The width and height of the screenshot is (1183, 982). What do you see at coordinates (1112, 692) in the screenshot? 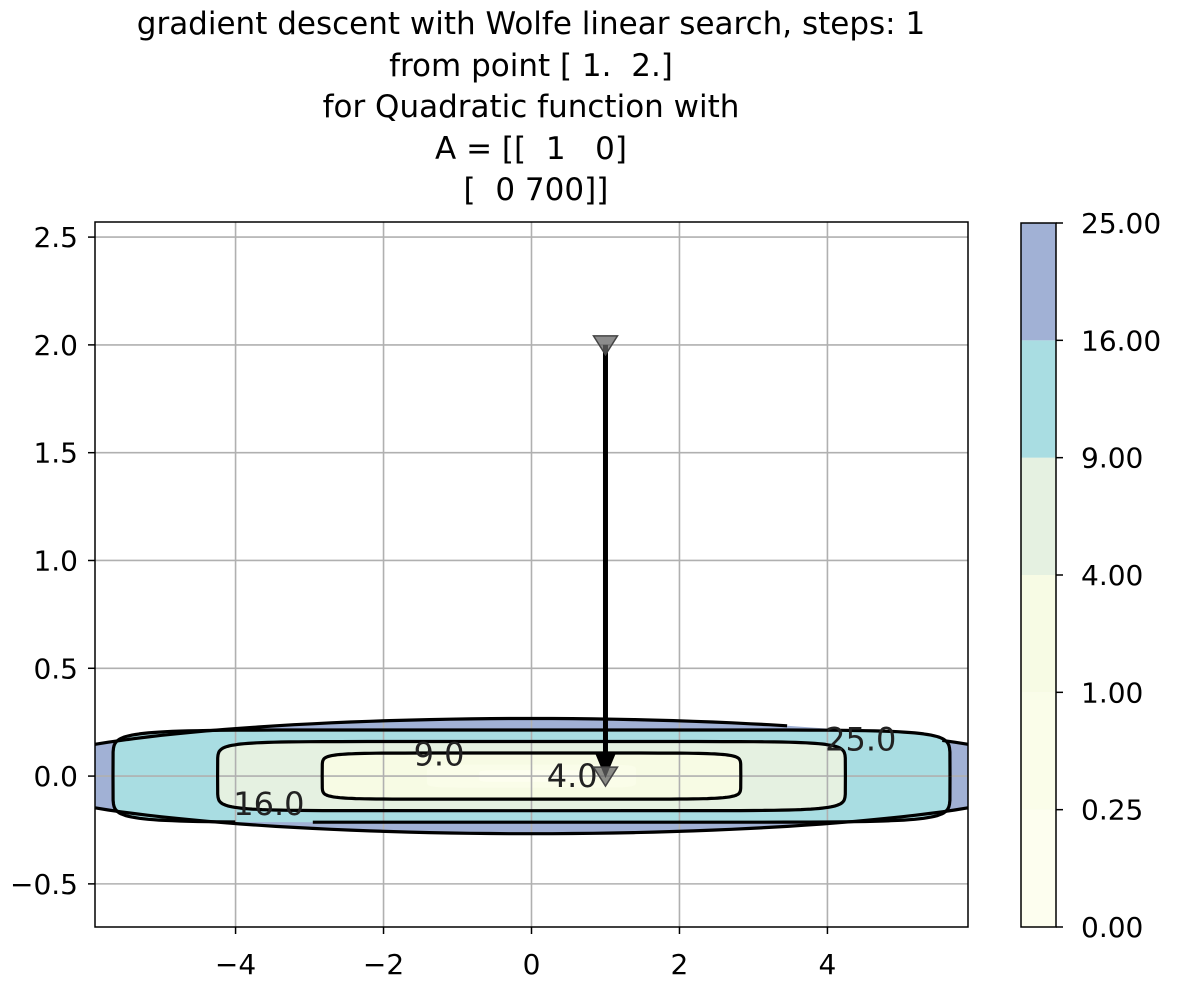
I see `colorbar-tick-label-1: 1.00` at bounding box center [1112, 692].